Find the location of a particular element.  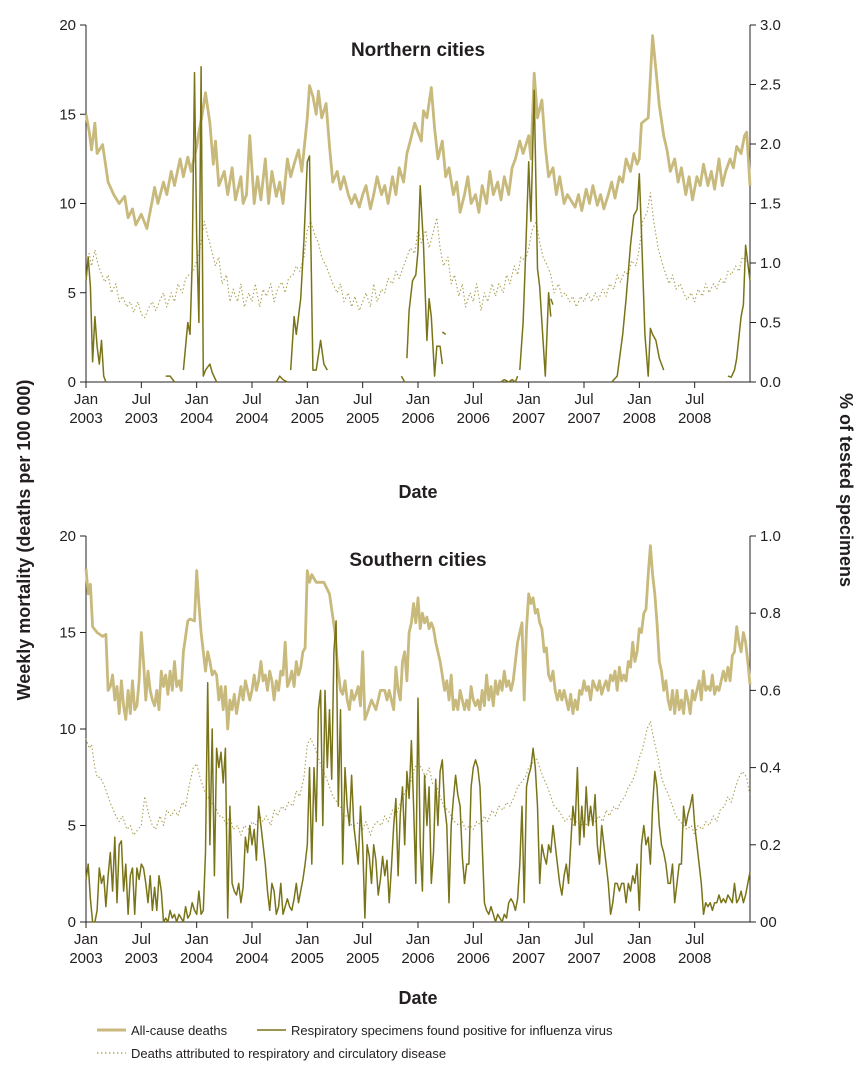

legend-label-all-cause: All-cause deaths is located at coordinates (179, 1030).